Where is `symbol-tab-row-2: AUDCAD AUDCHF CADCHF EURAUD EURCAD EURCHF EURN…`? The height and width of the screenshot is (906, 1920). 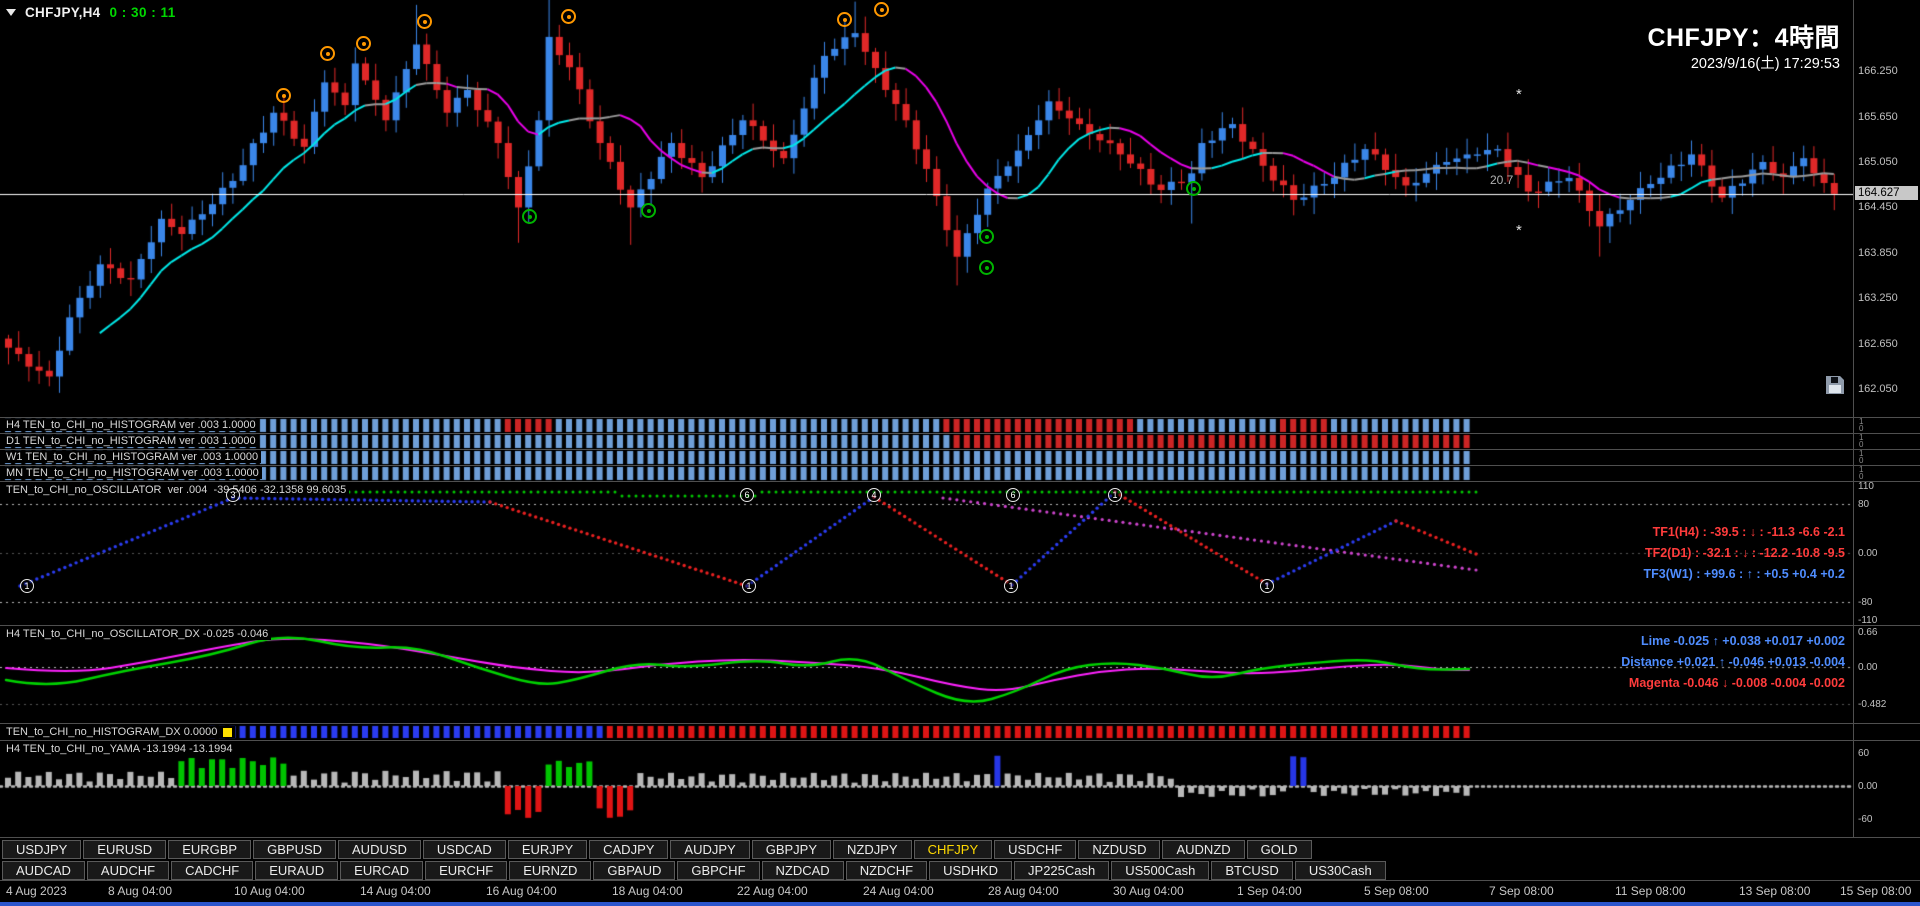
symbol-tab-row-2: AUDCAD AUDCHF CADCHF EURAUD EURCAD EURCHF EURN… is located at coordinates (960, 870).